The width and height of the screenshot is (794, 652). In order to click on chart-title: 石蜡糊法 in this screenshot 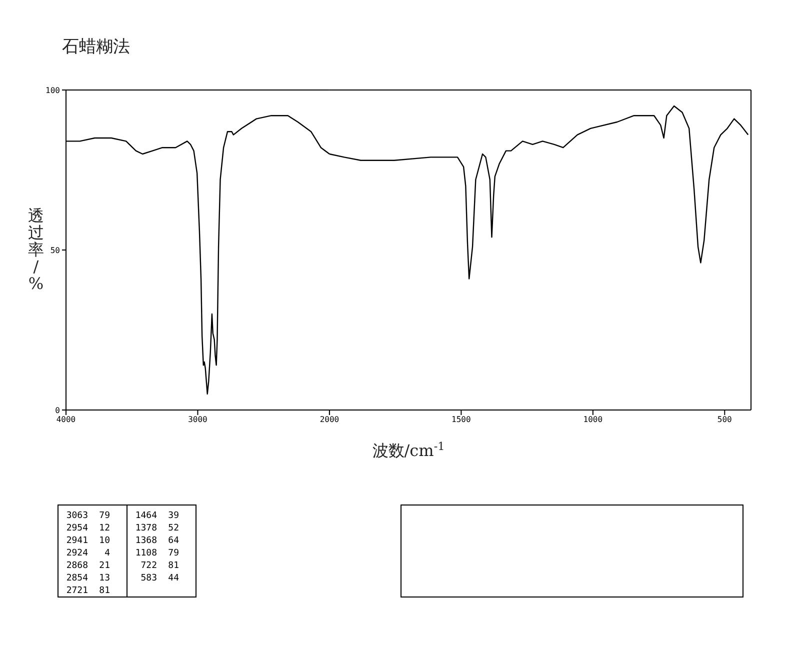, I will do `click(96, 47)`.